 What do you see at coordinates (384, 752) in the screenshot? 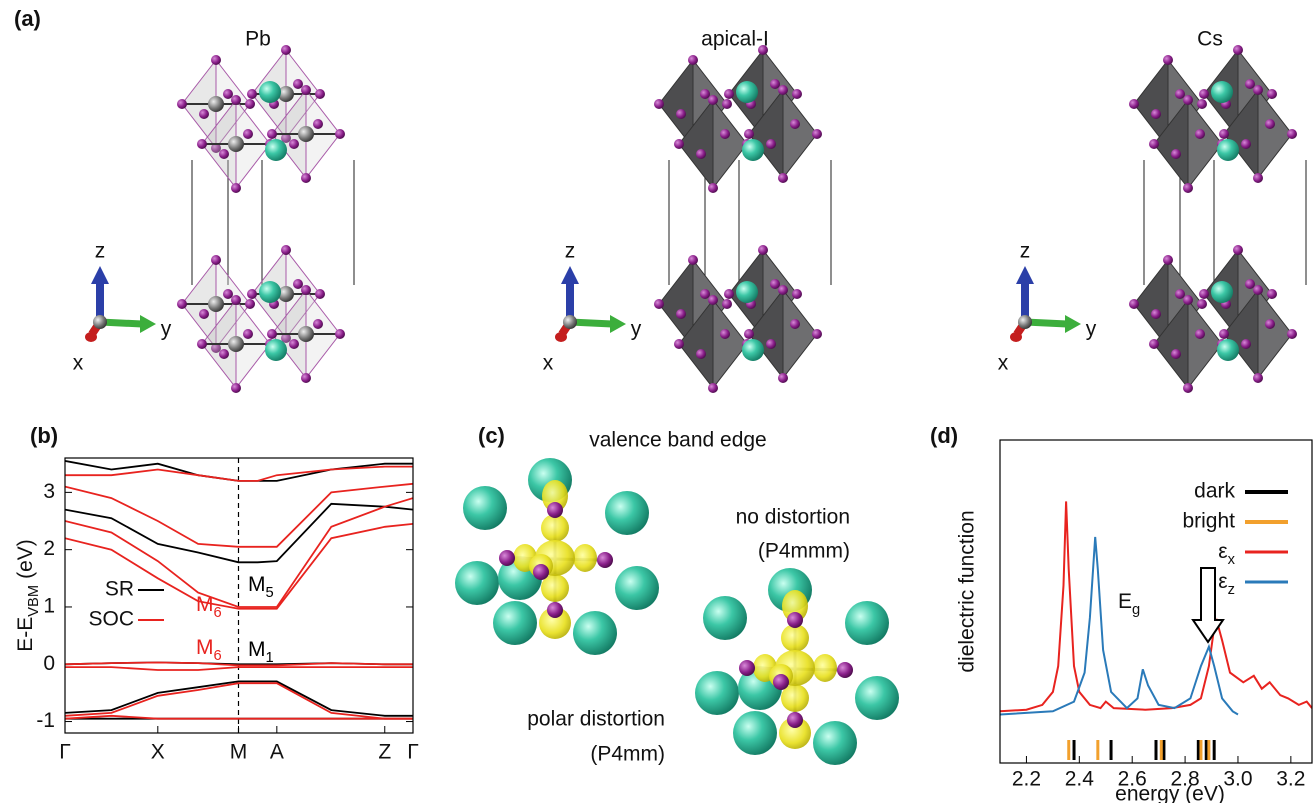
I see `x-tick-label: Z` at bounding box center [384, 752].